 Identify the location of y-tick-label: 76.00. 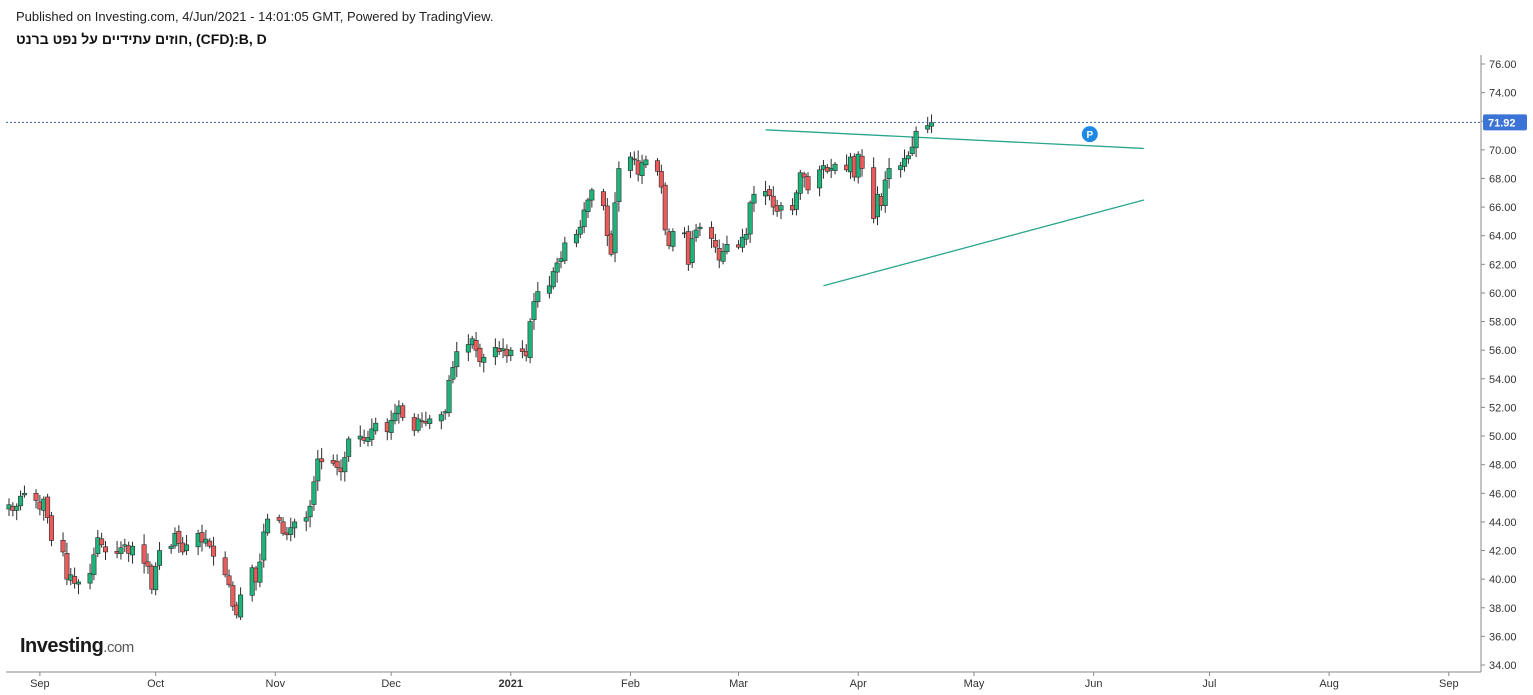
(1503, 65).